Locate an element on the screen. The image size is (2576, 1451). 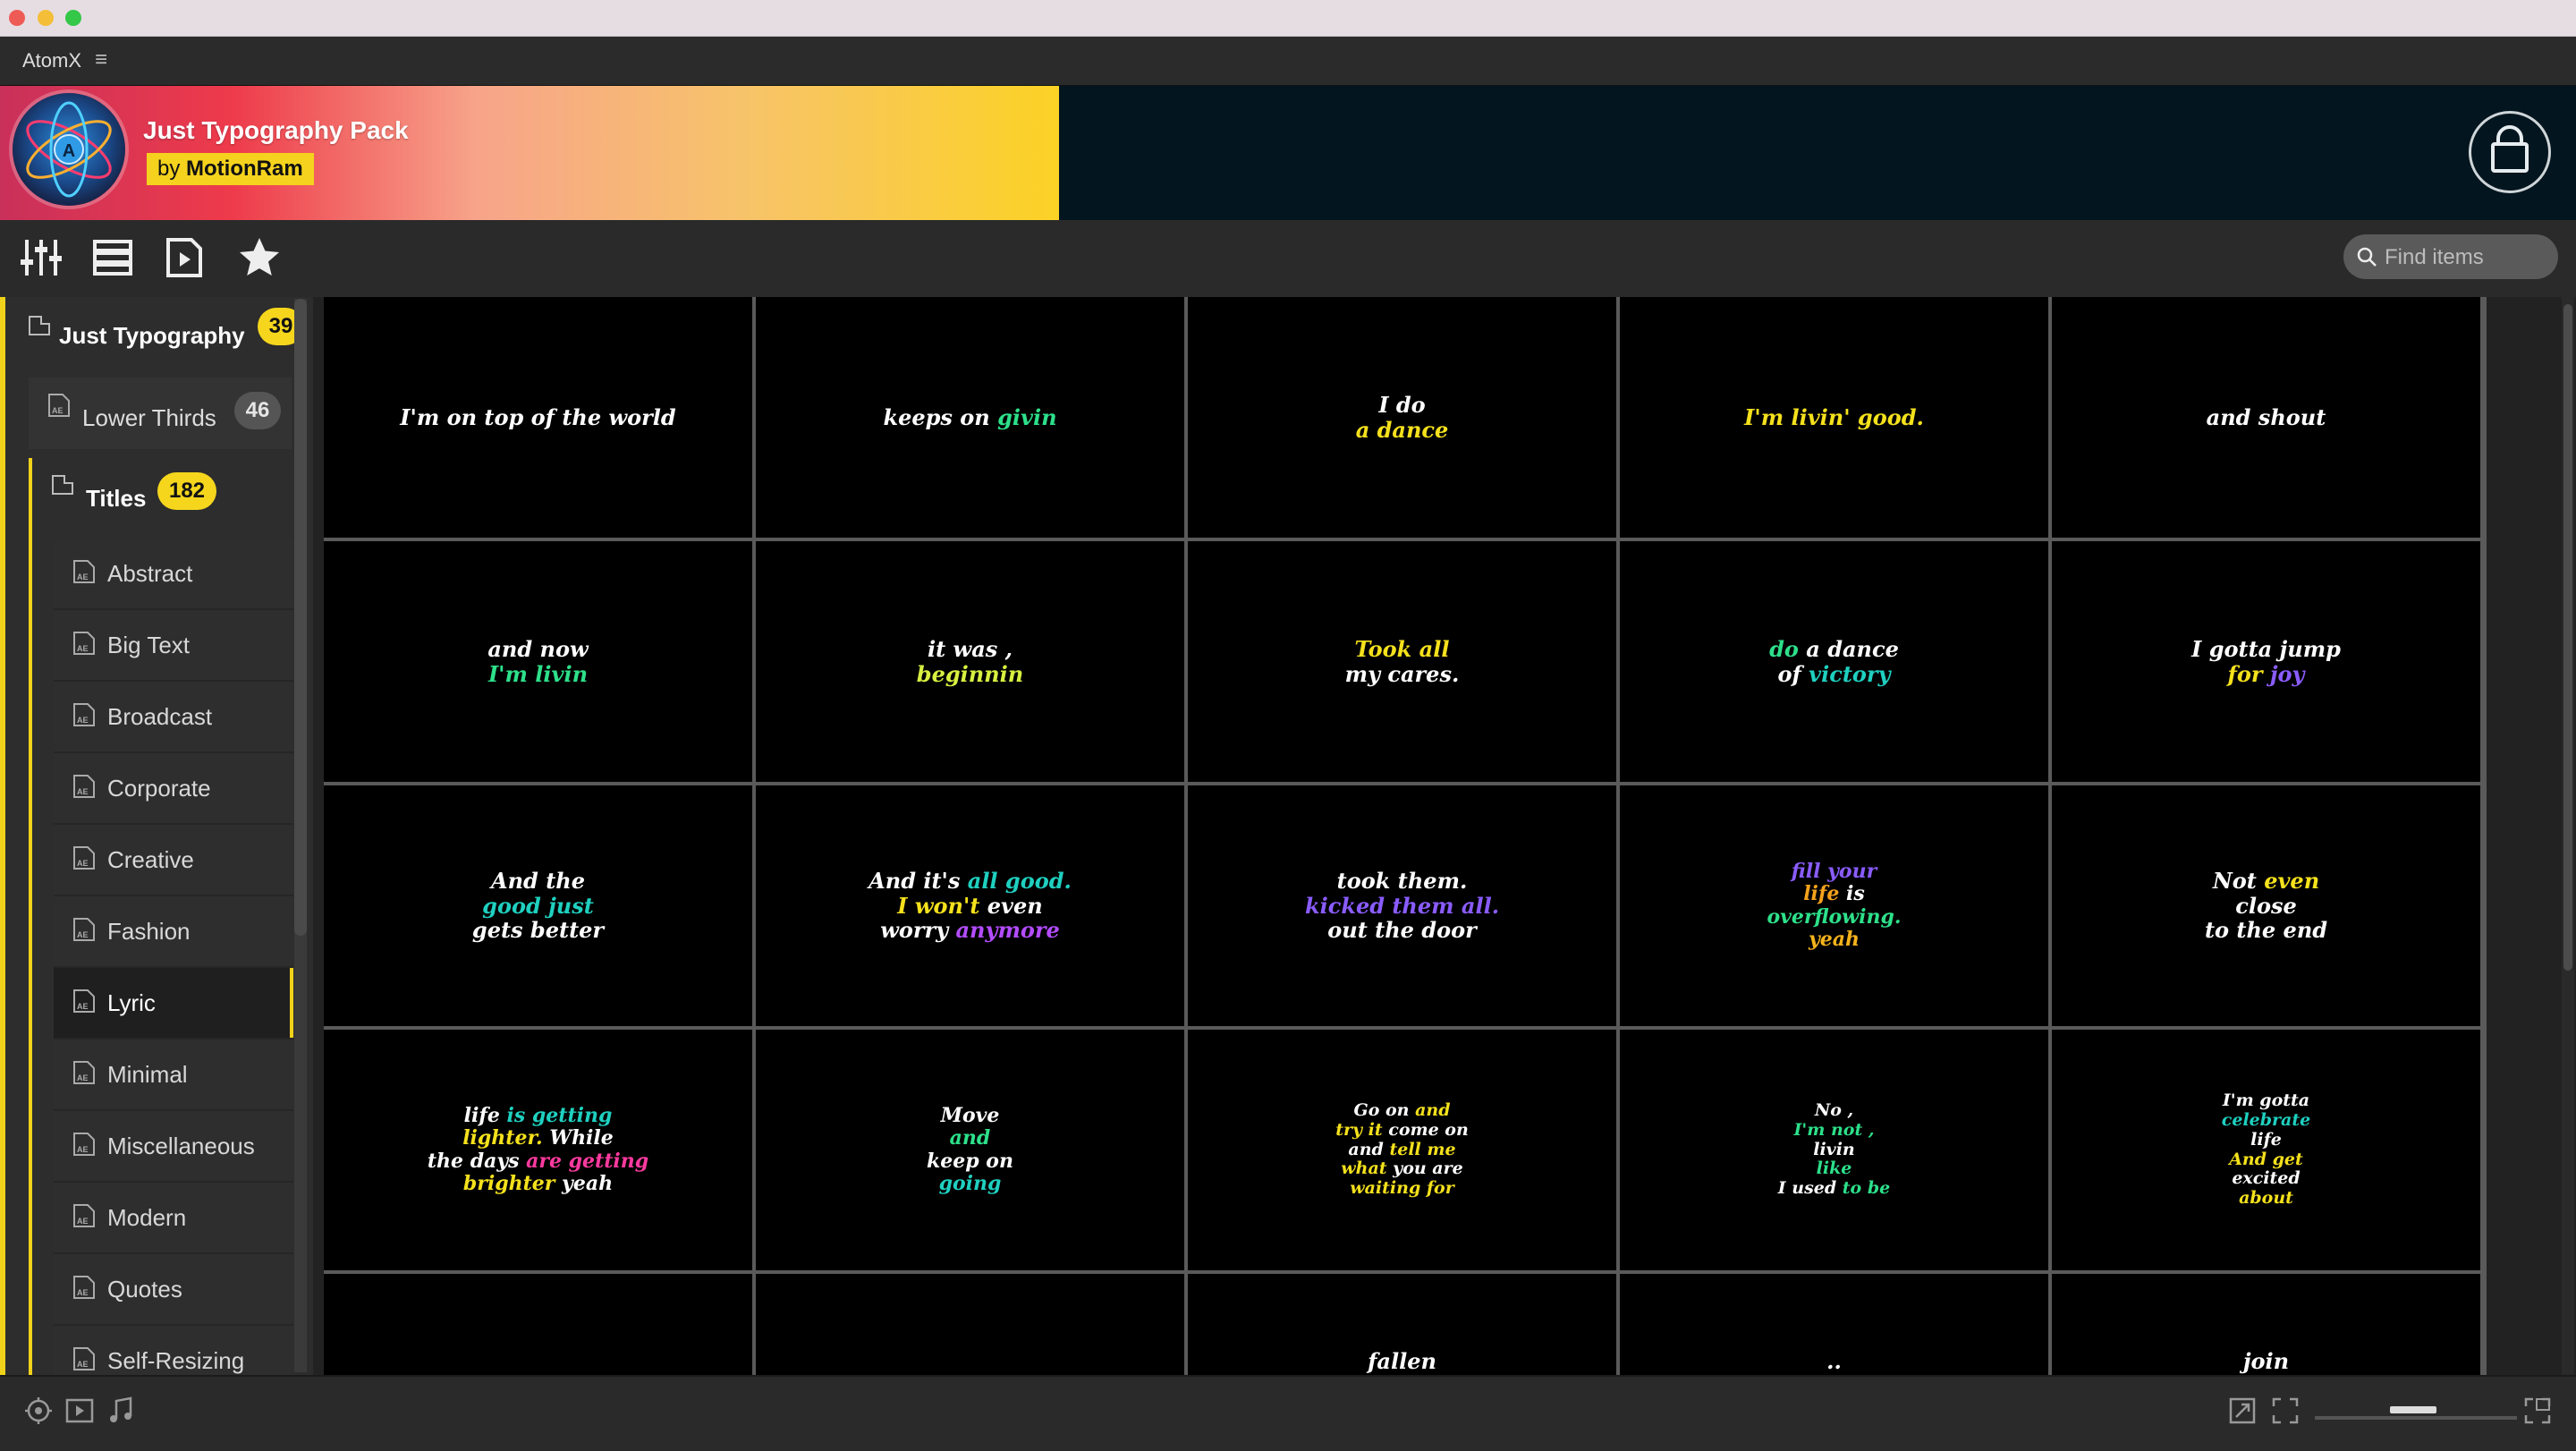
close-window-button is located at coordinates (17, 18).